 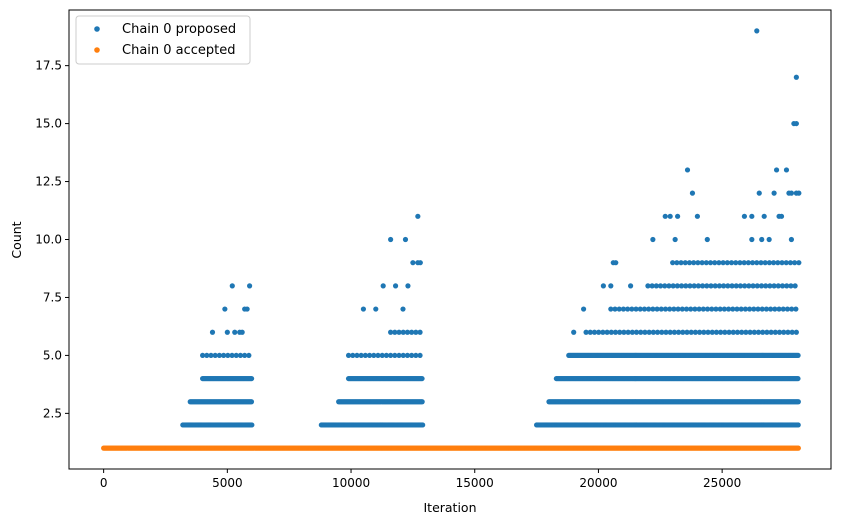 I want to click on legend-label-accepted: Chain 0 accepted, so click(x=179, y=50).